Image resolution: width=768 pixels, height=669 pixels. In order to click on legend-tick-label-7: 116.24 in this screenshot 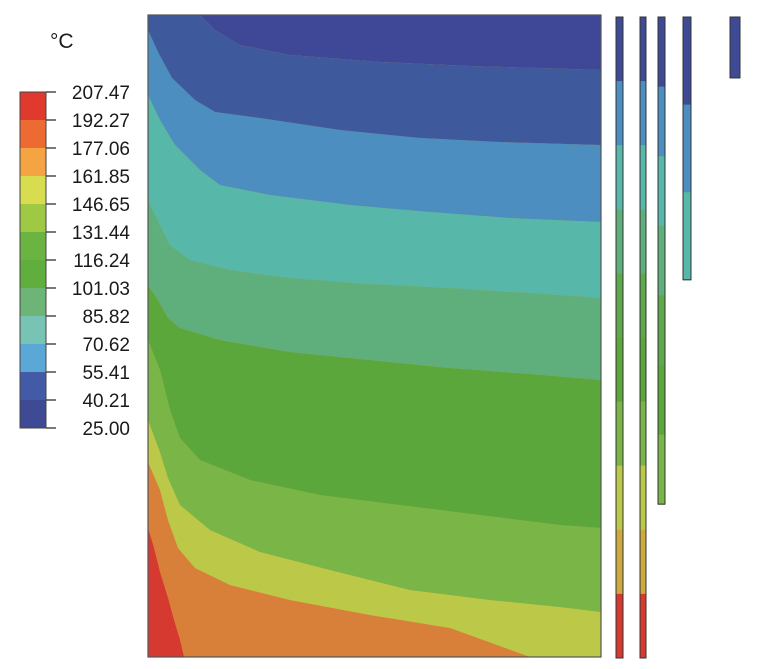, I will do `click(101, 261)`.